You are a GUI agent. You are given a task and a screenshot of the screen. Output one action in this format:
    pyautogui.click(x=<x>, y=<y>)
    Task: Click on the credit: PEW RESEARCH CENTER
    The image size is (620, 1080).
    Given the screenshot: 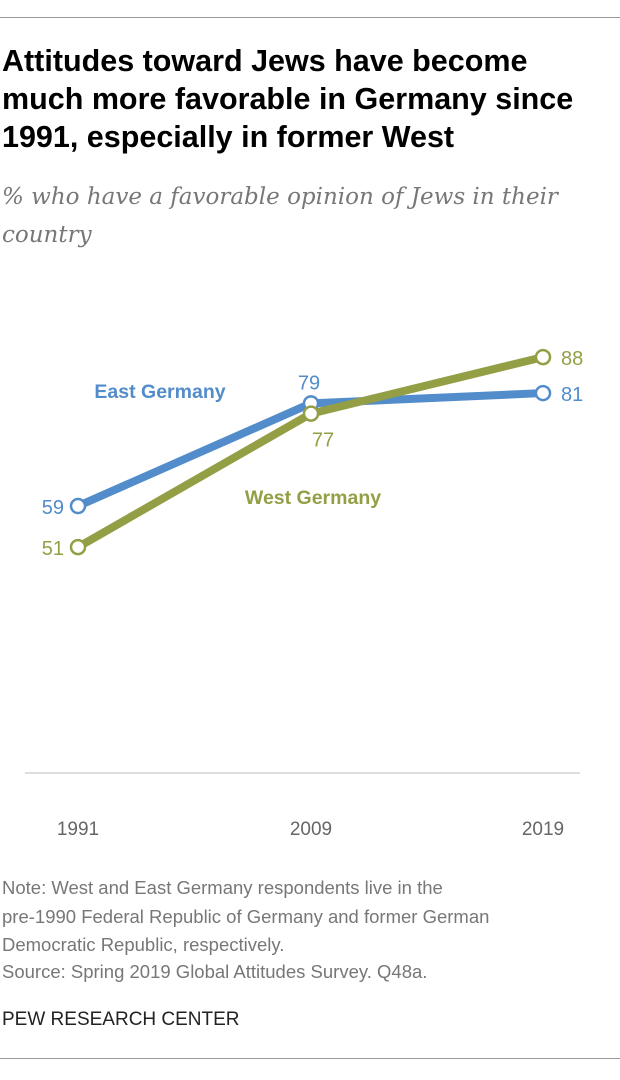 What is the action you would take?
    pyautogui.click(x=121, y=1019)
    